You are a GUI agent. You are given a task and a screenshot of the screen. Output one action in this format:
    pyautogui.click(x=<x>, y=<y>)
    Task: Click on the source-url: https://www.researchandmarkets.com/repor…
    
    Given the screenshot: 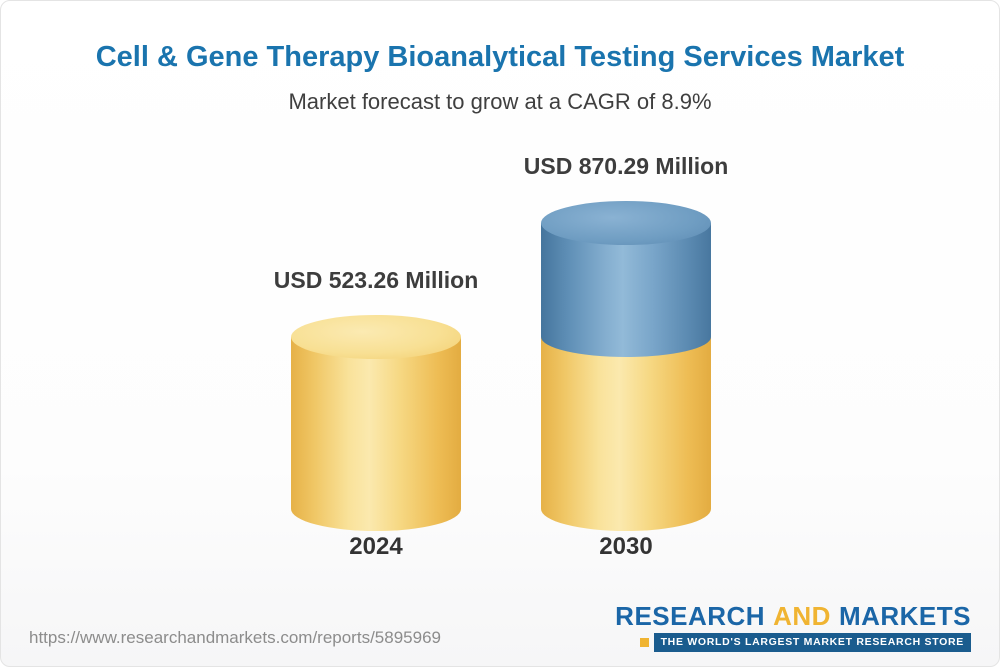 What is the action you would take?
    pyautogui.click(x=235, y=637)
    